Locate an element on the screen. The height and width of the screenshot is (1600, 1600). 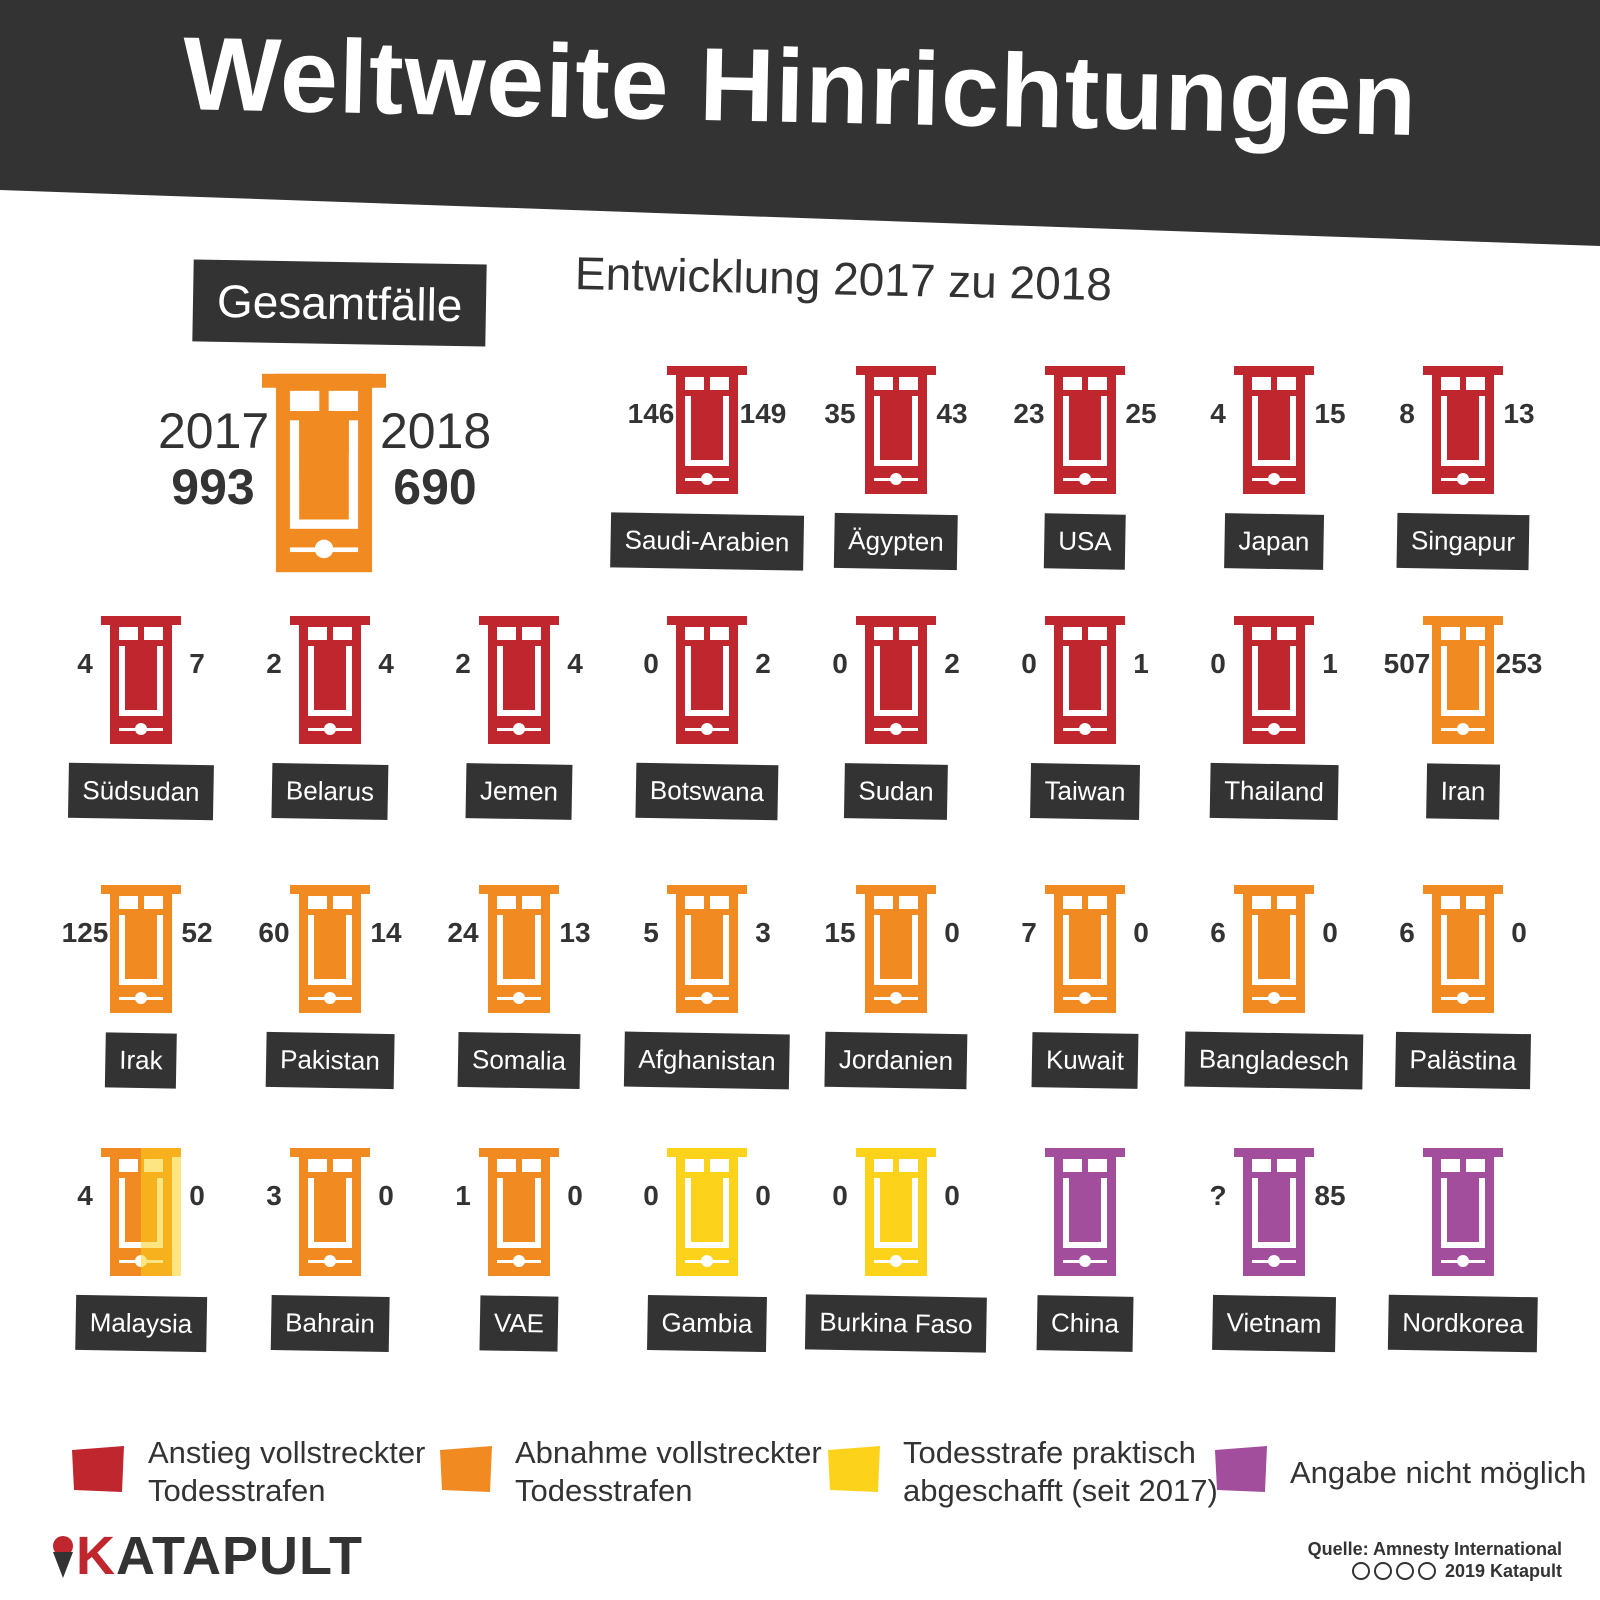
value-2018: 149 is located at coordinates (763, 413).